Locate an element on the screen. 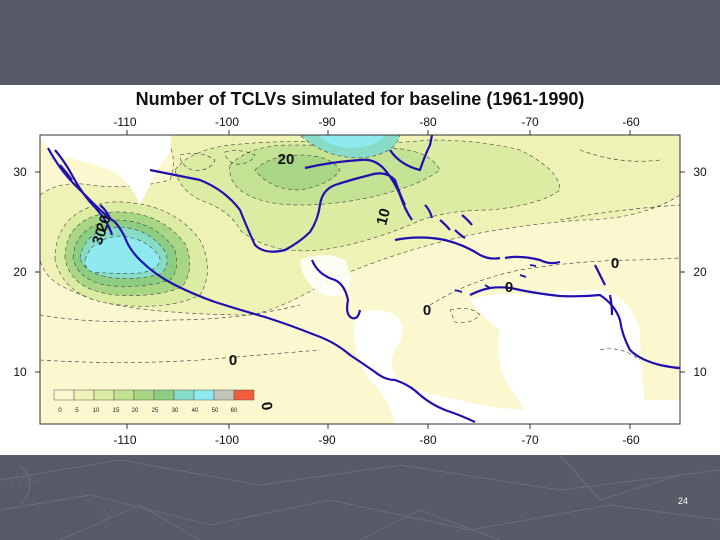  coast-baja-california is located at coordinates (84, 192).